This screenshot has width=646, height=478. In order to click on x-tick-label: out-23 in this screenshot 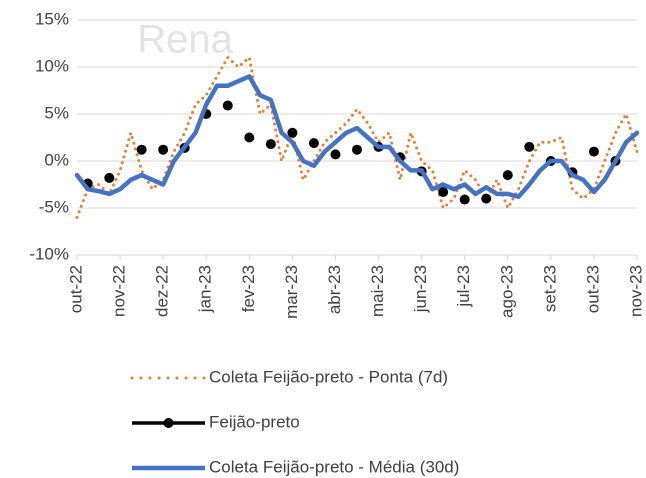, I will do `click(592, 289)`.